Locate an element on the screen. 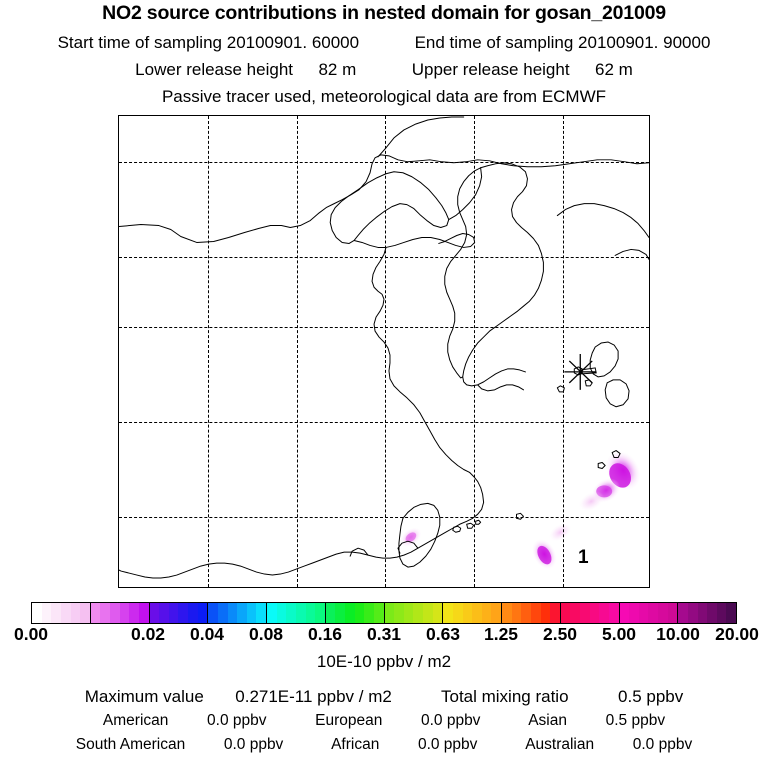 The height and width of the screenshot is (768, 768). end-time-label: End time of sampling is located at coordinates (494, 42).